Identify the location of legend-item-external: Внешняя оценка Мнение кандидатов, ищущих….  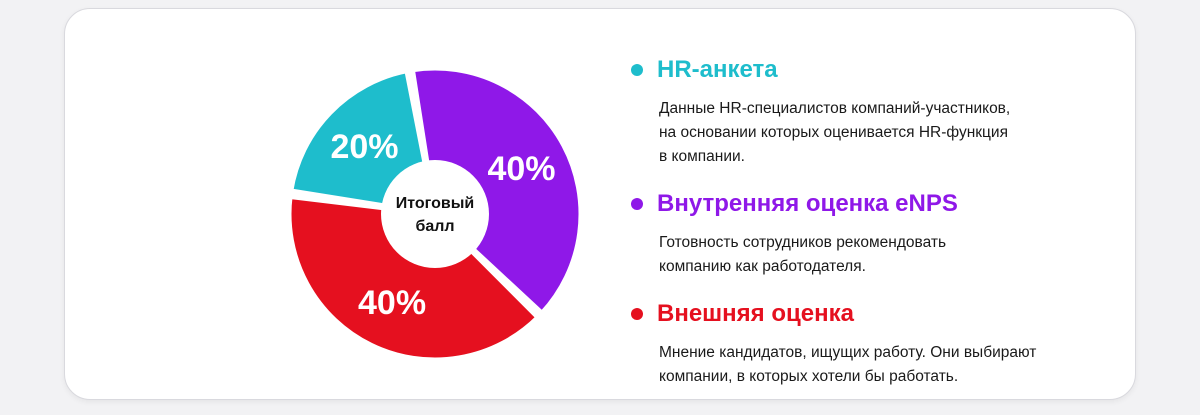
(871, 343).